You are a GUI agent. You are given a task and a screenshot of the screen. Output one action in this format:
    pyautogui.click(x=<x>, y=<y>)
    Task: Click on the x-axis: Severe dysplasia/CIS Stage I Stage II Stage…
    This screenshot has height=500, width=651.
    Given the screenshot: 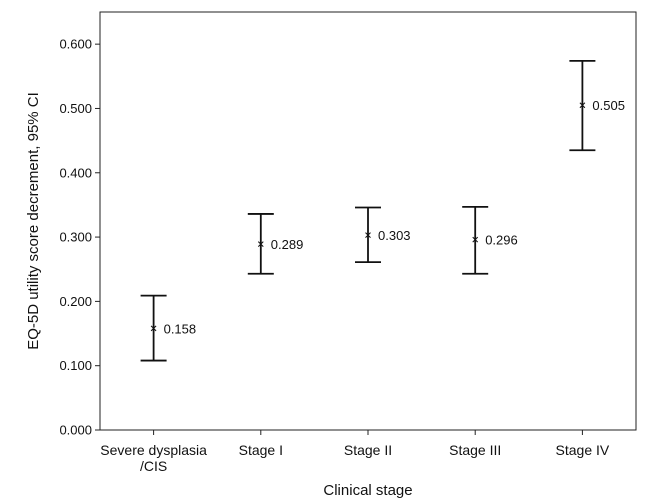 What is the action you would take?
    pyautogui.click(x=355, y=452)
    